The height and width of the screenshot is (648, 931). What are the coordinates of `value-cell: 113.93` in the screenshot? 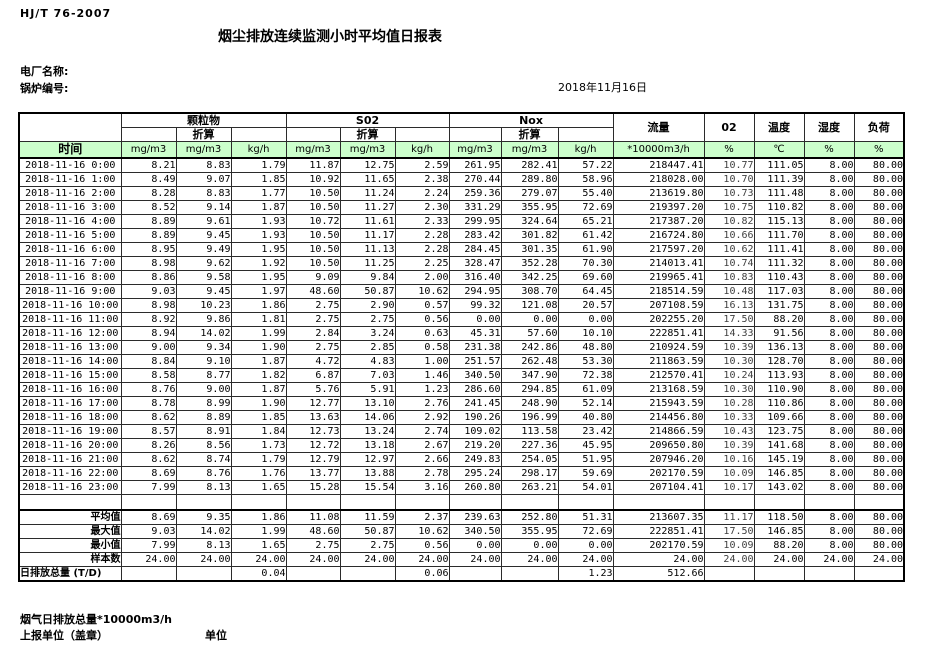 It's located at (779, 375).